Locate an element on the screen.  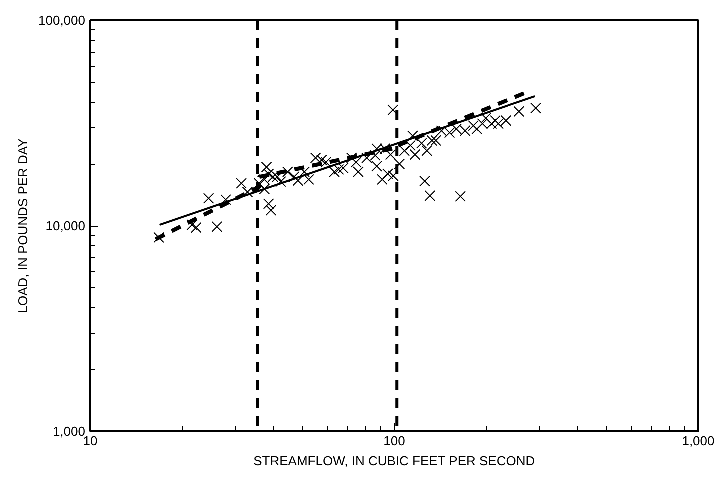
y-axis-title: LOAD, IN POUNDS PER DAY is located at coordinates (23, 226).